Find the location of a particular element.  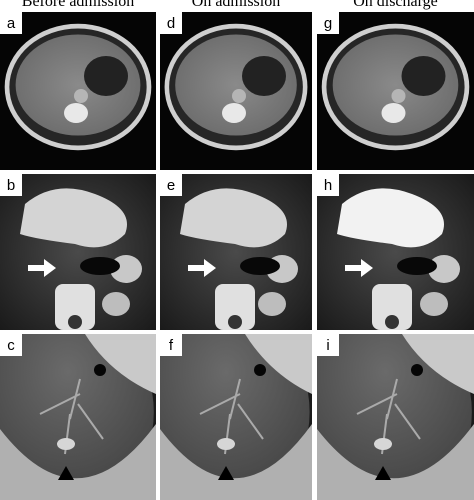

panel-label: i is located at coordinates (327, 345).